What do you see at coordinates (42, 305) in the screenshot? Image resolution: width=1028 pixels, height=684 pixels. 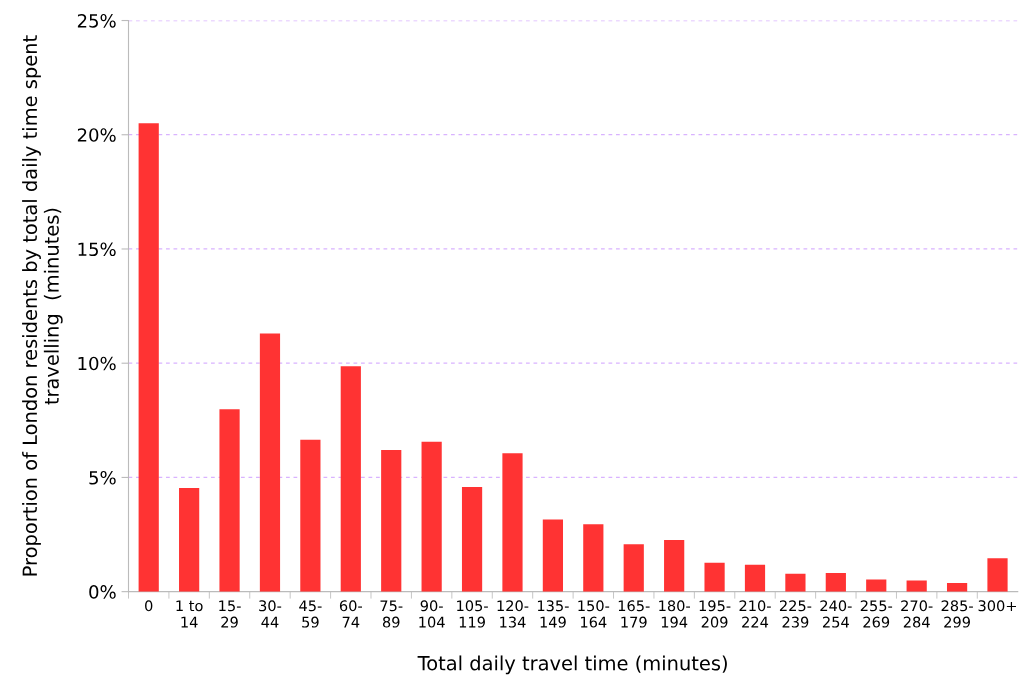 I see `y-axis-title: Proportion of London residents by total daily time spent travelling (minutes)` at bounding box center [42, 305].